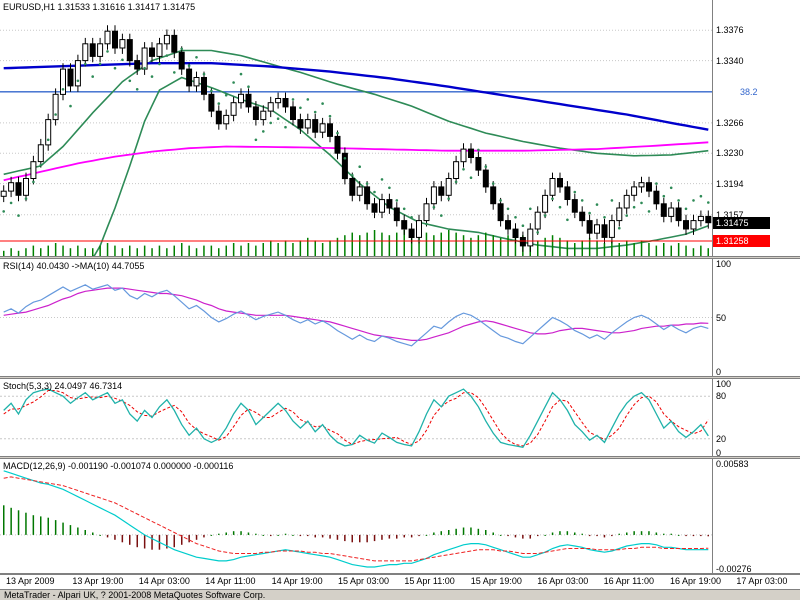  I want to click on price-axis-label: 1.3266, so click(730, 122).